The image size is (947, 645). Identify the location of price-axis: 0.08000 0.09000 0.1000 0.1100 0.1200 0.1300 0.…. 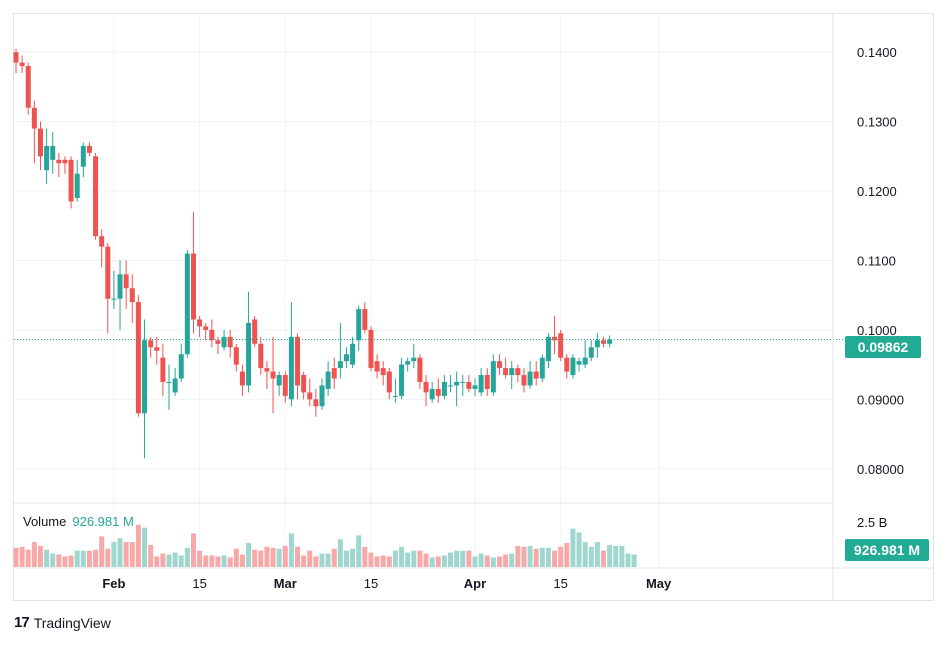
(880, 261).